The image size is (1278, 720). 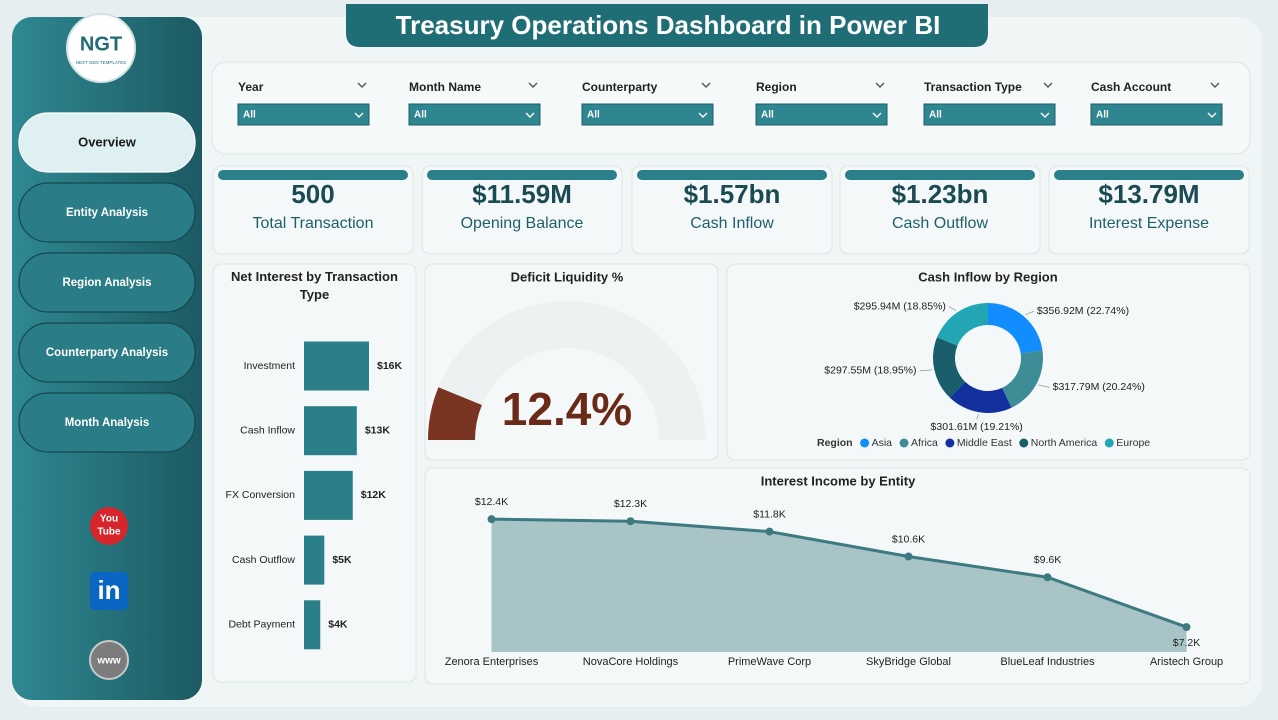 I want to click on web-text: www, so click(x=108, y=661).